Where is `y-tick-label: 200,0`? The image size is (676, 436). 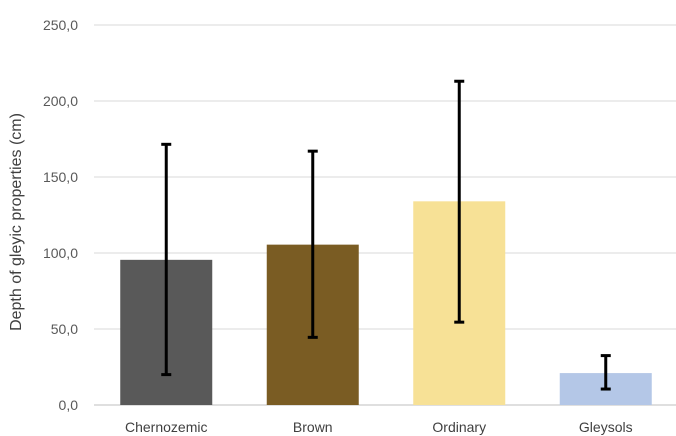 y-tick-label: 200,0 is located at coordinates (60, 101).